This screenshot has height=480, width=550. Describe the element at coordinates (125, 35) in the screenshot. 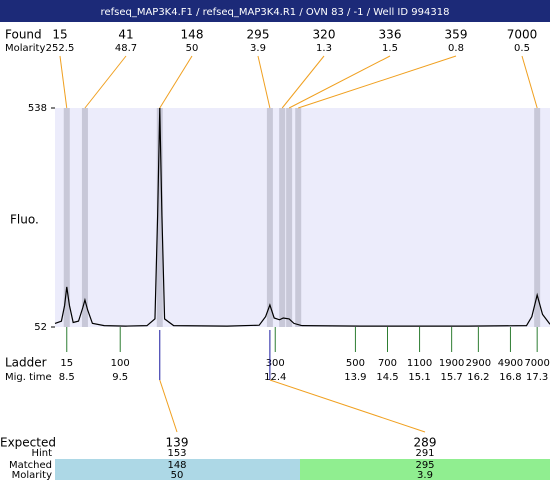

I see `found-size: 41` at that location.